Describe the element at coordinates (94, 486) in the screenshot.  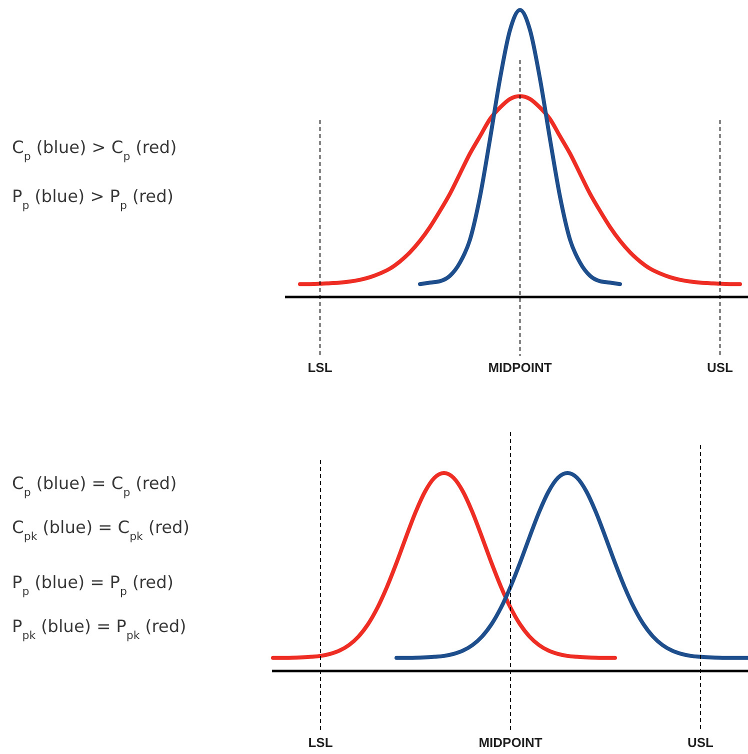
I see `text: C$_{p}$ (blue) = C$_{p}$ (red)` at that location.